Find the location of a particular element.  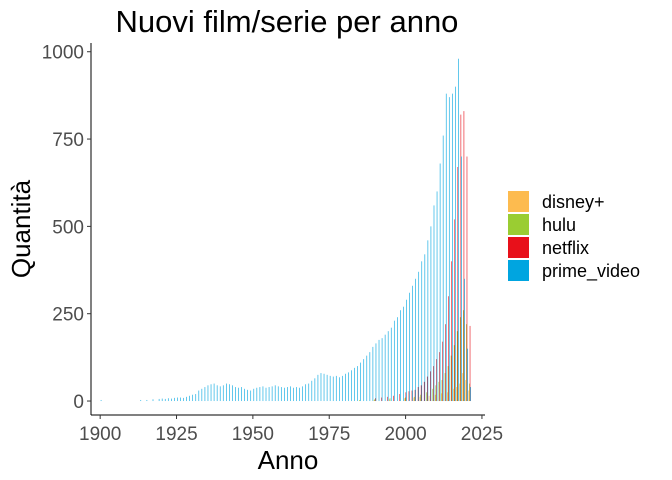

bar-prime_video-1938 is located at coordinates (217, 393).